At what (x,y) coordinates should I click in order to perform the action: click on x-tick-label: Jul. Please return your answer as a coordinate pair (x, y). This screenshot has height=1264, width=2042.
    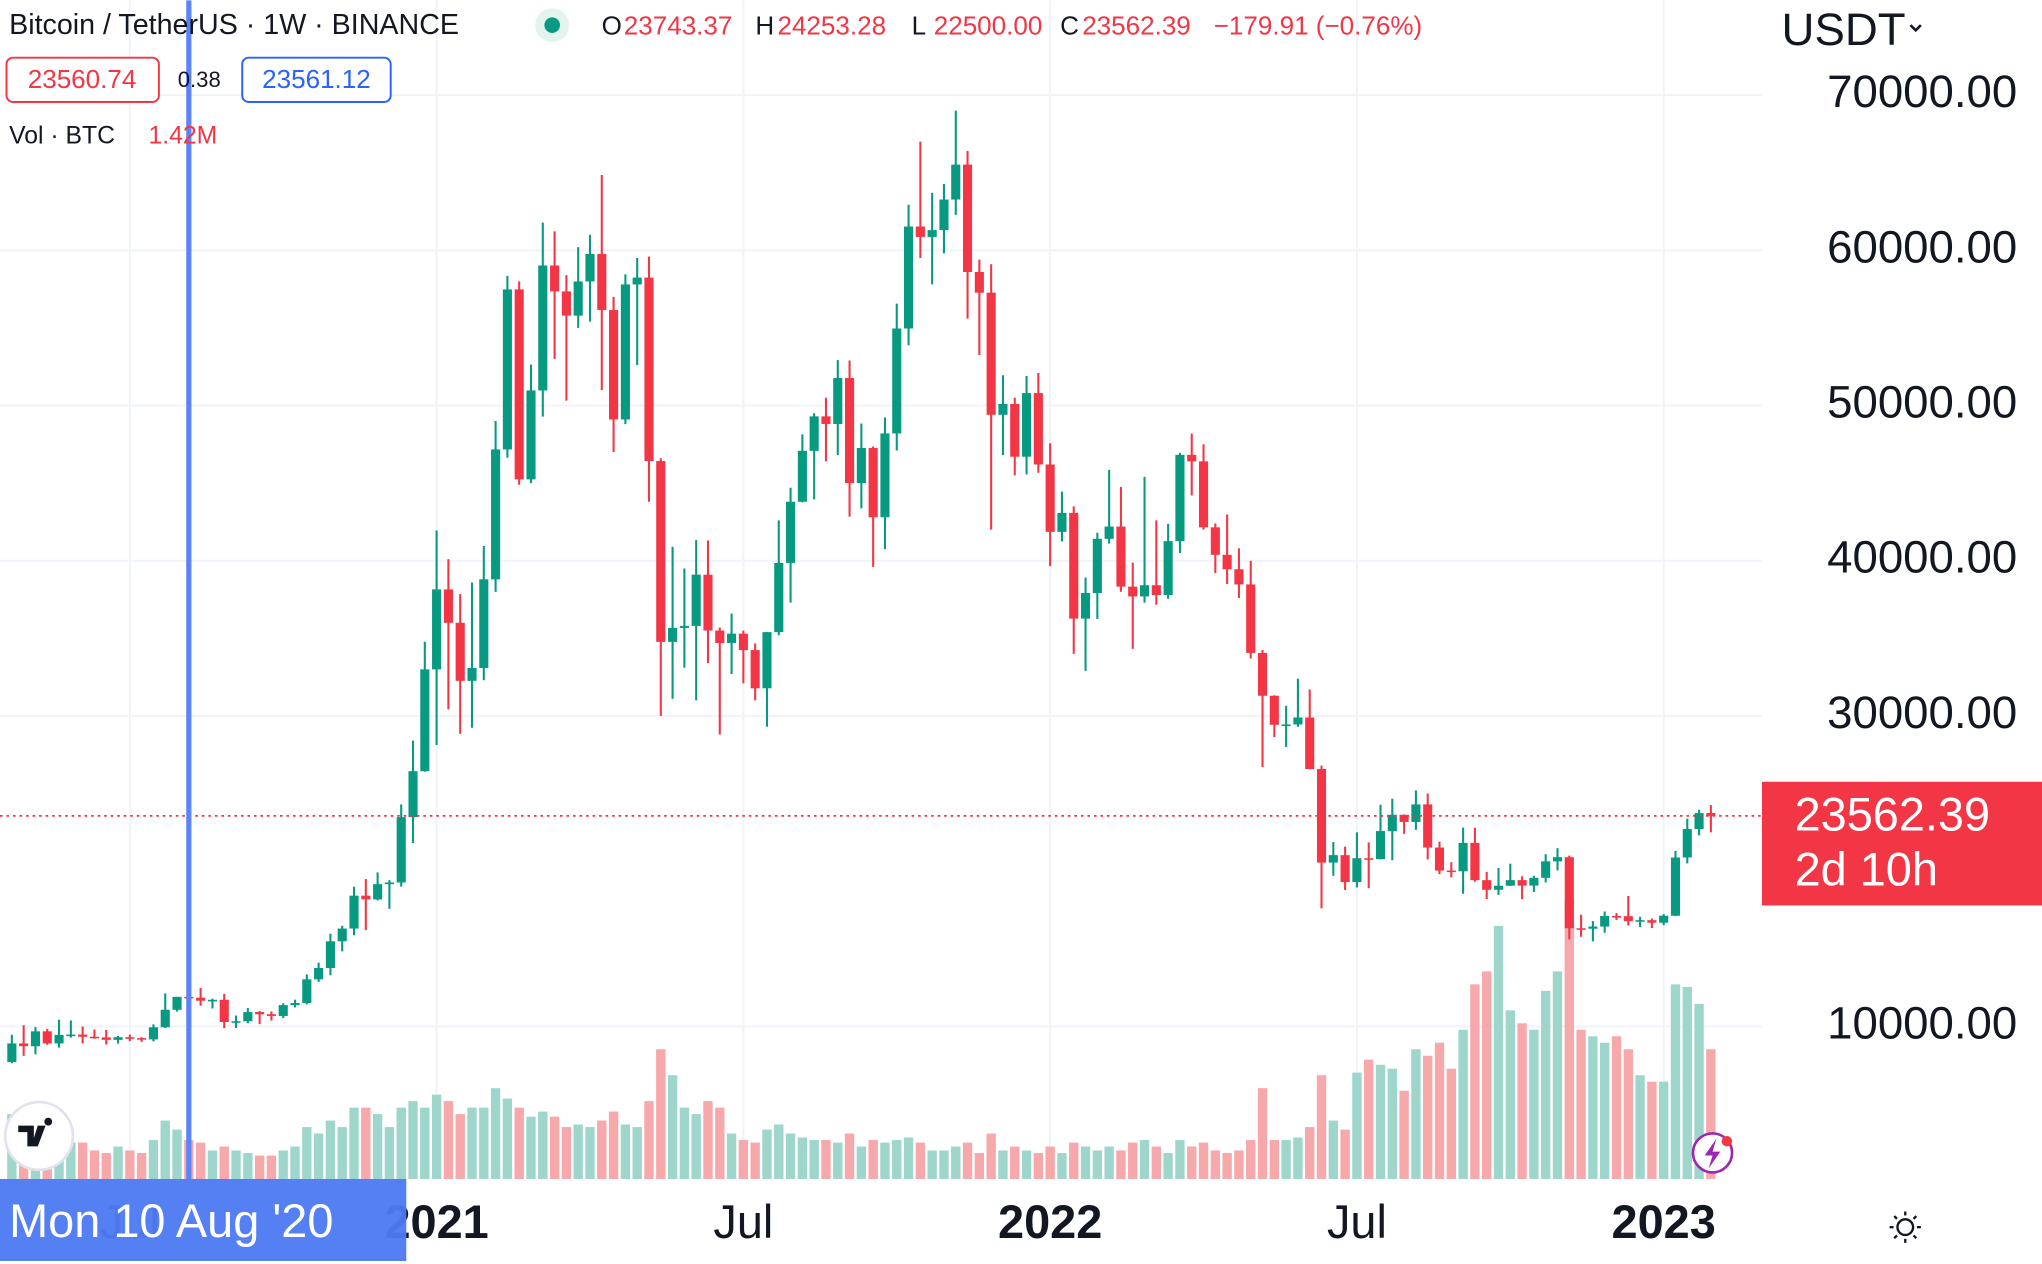
    Looking at the image, I should click on (1357, 1222).